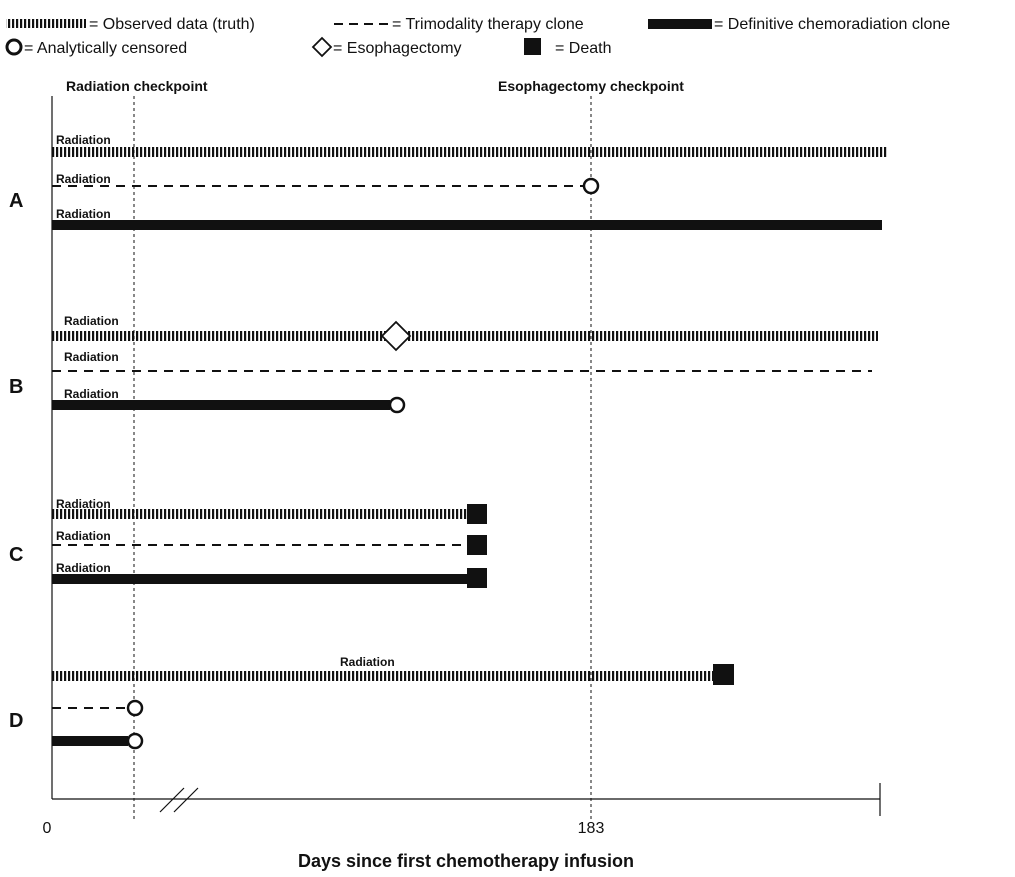 This screenshot has width=1015, height=877. I want to click on legend-chemoradiation-swatch, so click(680, 24).